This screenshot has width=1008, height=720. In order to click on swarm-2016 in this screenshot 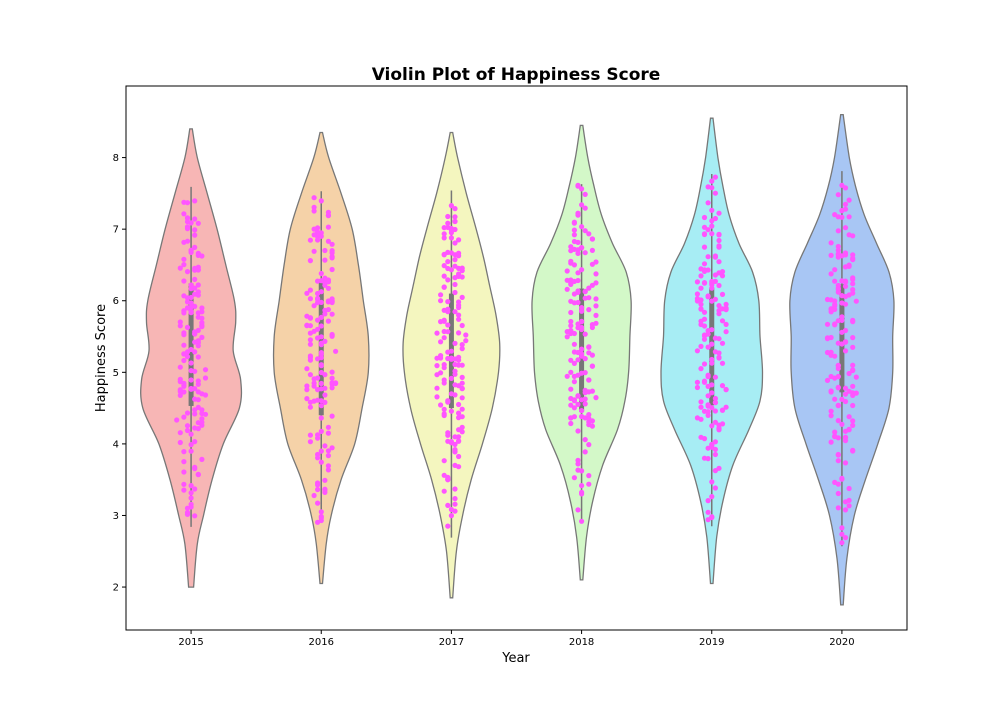, I will do `click(321, 360)`.